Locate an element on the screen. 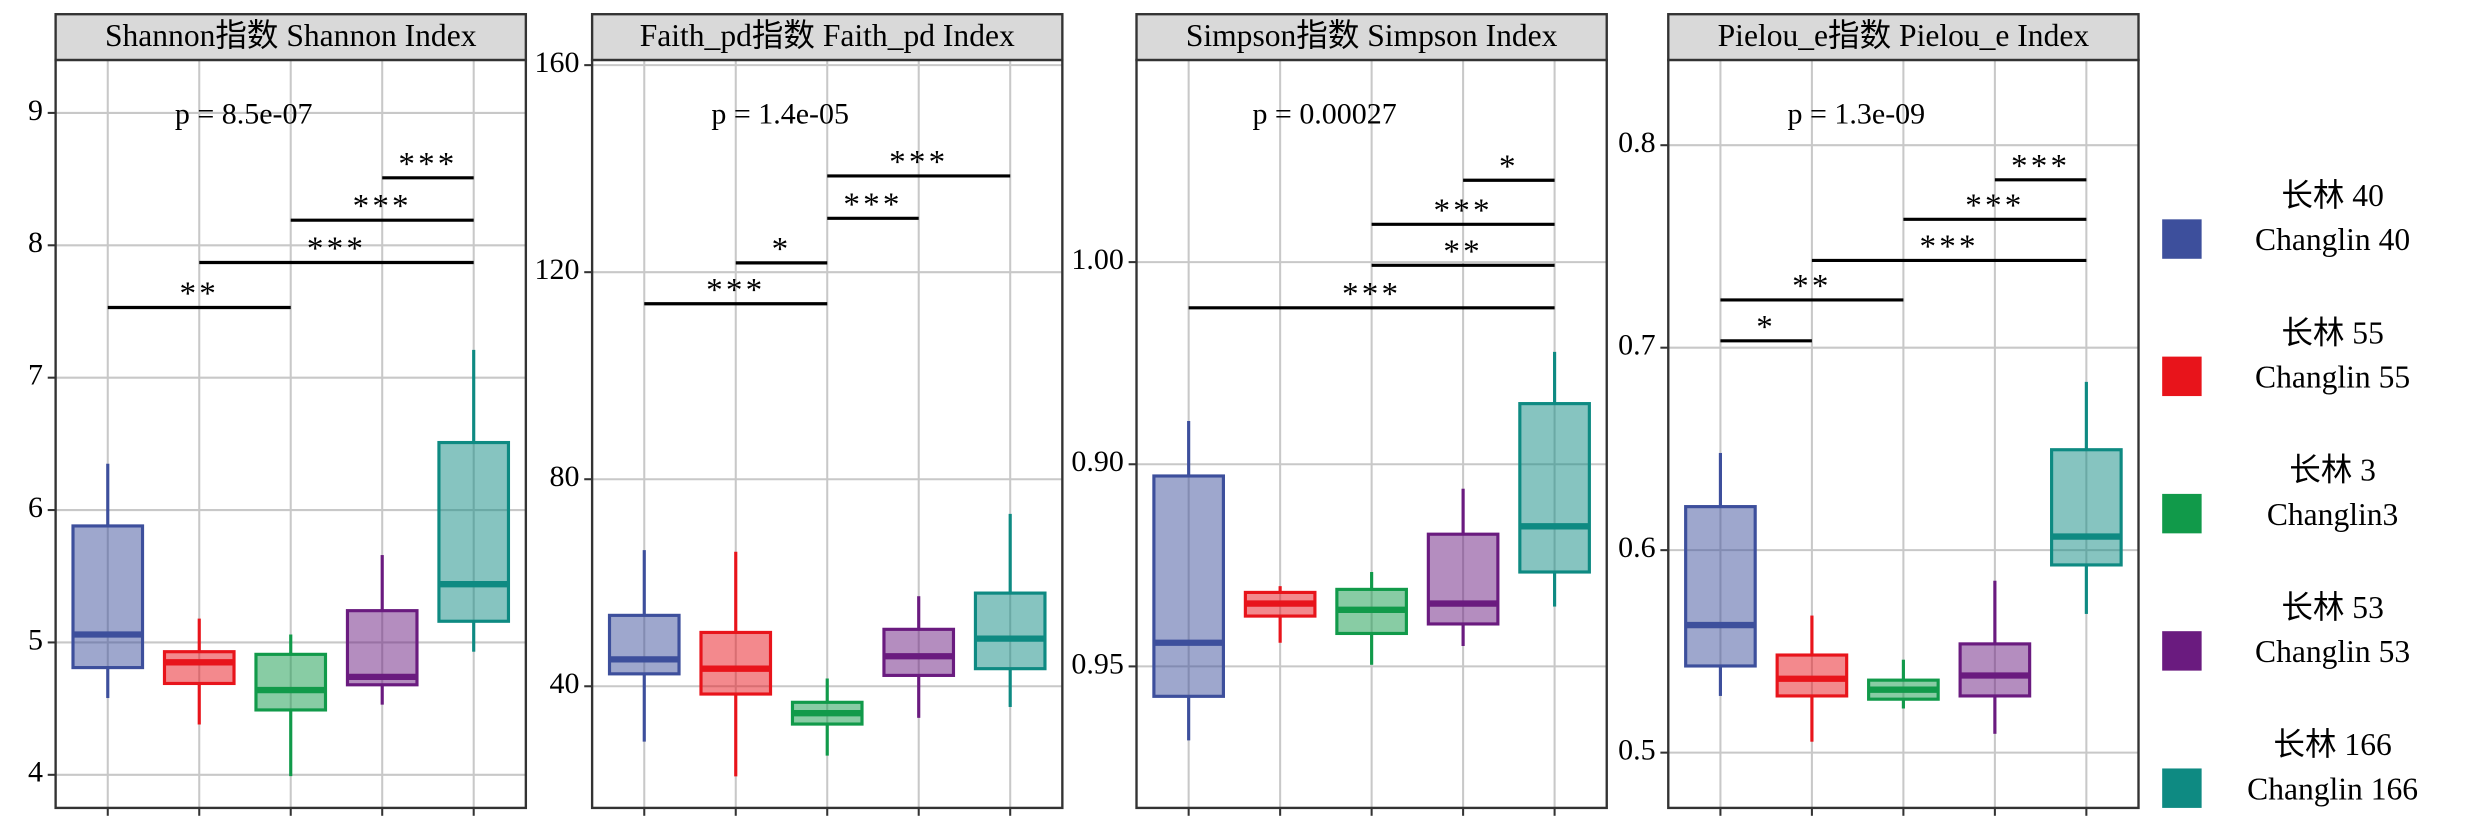 The height and width of the screenshot is (830, 2475). legend-label-en: Changlin 55 is located at coordinates (2332, 377).